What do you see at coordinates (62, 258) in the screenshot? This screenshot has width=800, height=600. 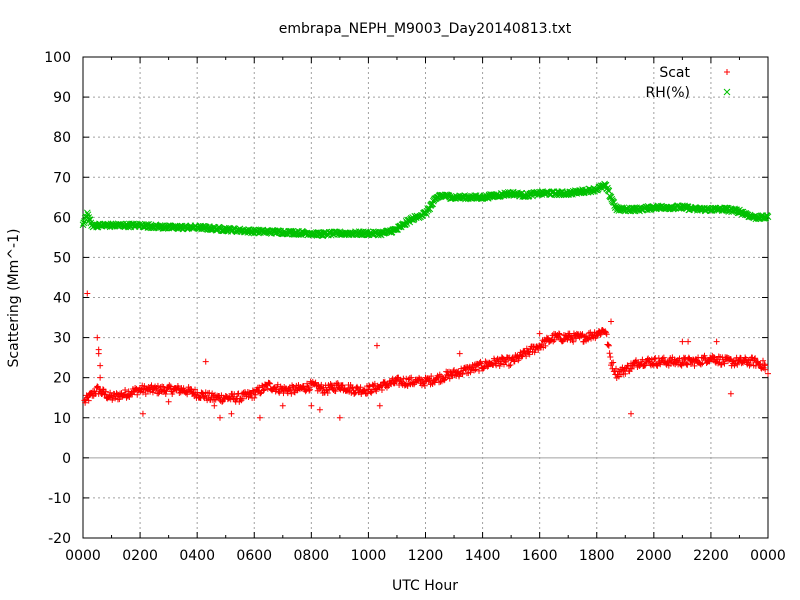 I see `y-tick-label: 50` at bounding box center [62, 258].